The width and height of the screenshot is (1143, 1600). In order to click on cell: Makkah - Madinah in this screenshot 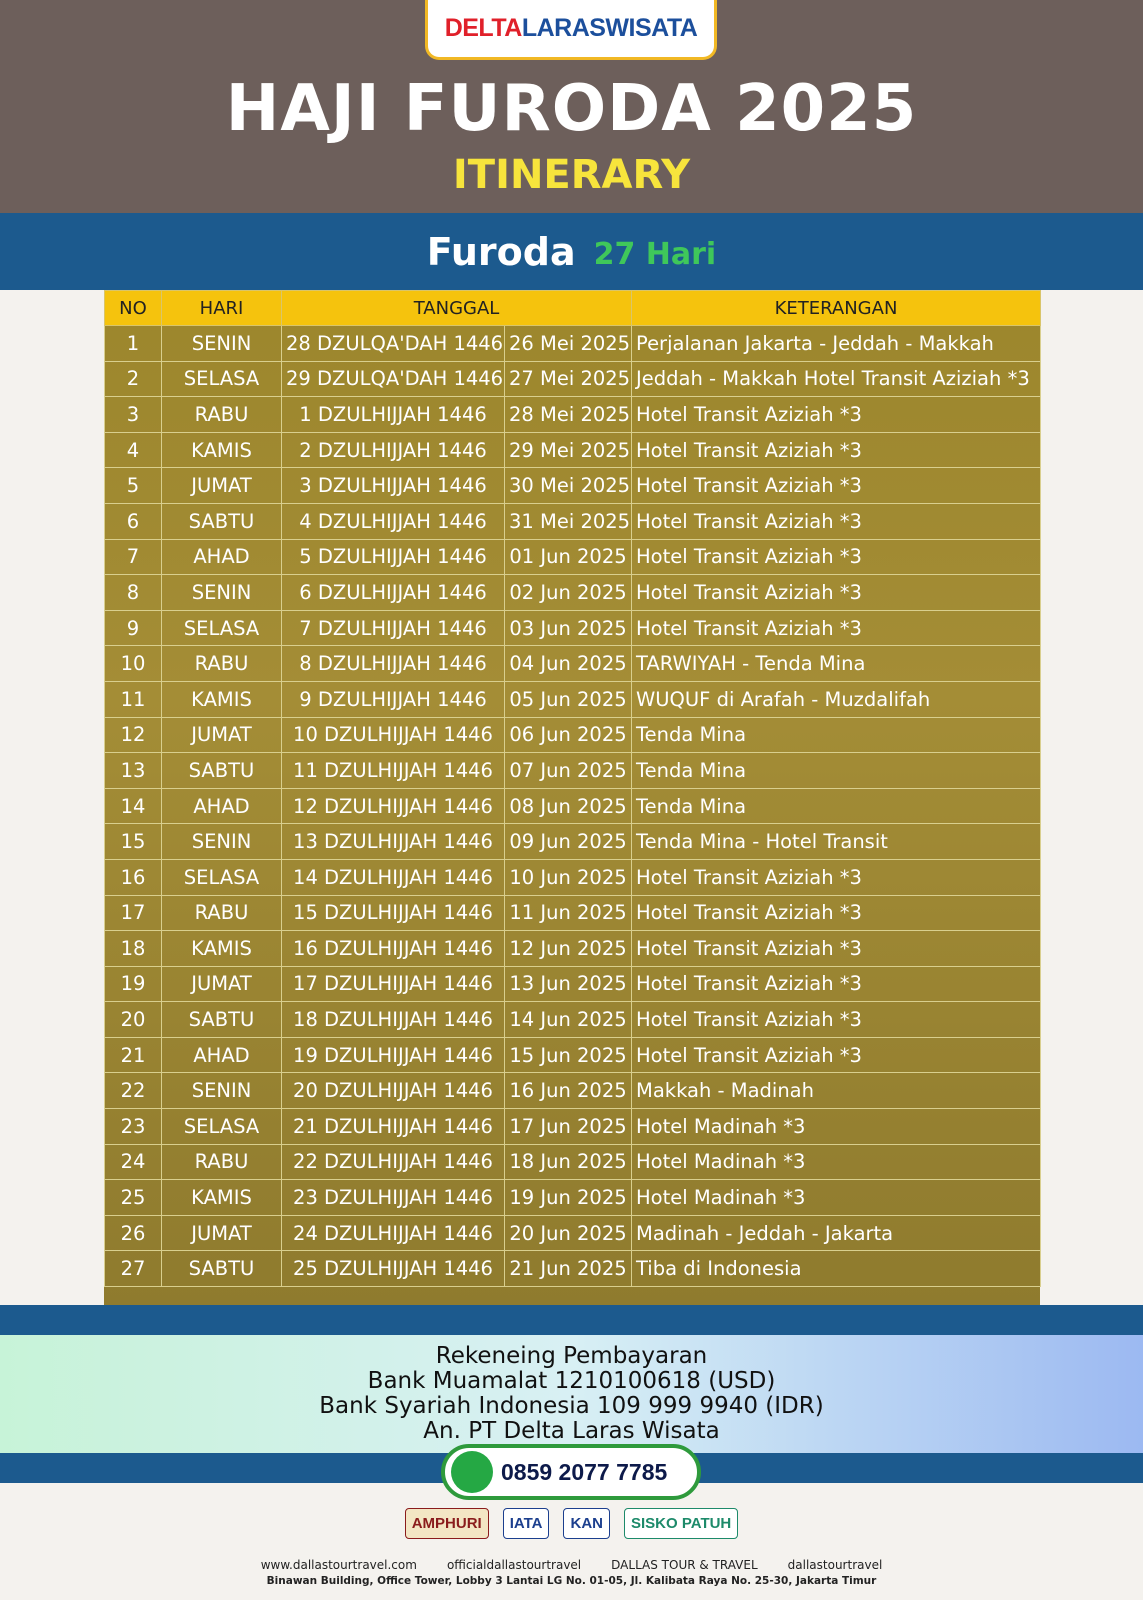, I will do `click(836, 1091)`.